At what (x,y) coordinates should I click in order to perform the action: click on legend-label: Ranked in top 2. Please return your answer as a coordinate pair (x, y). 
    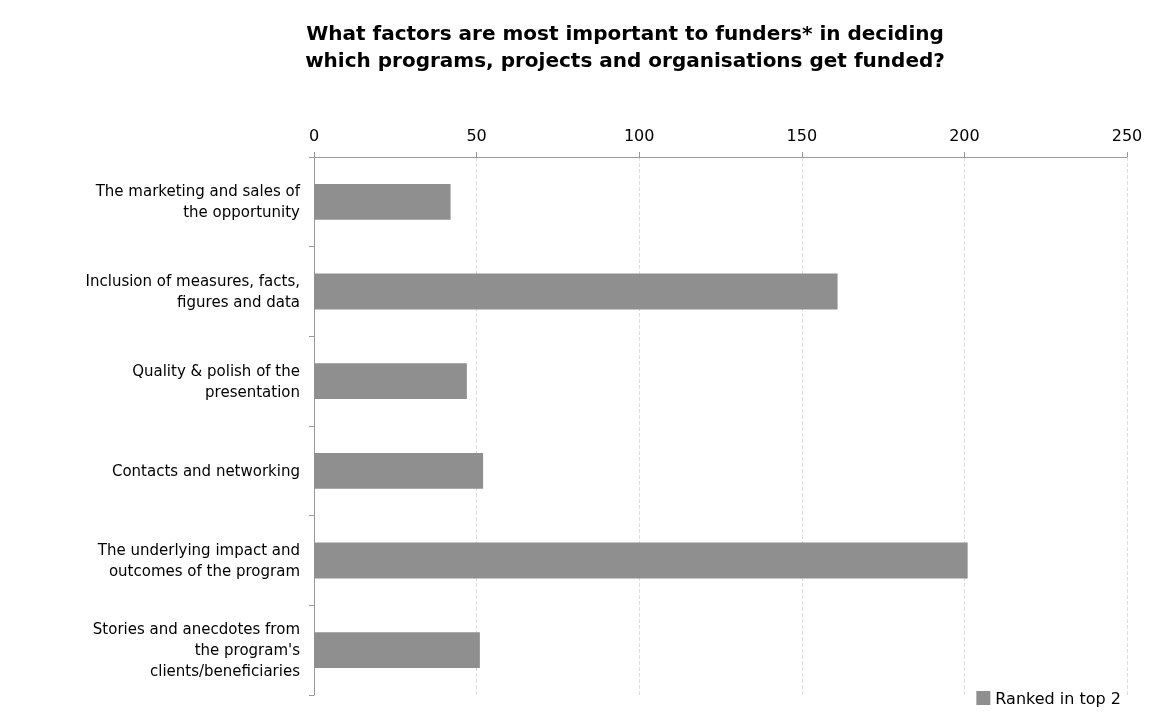
    Looking at the image, I should click on (1058, 698).